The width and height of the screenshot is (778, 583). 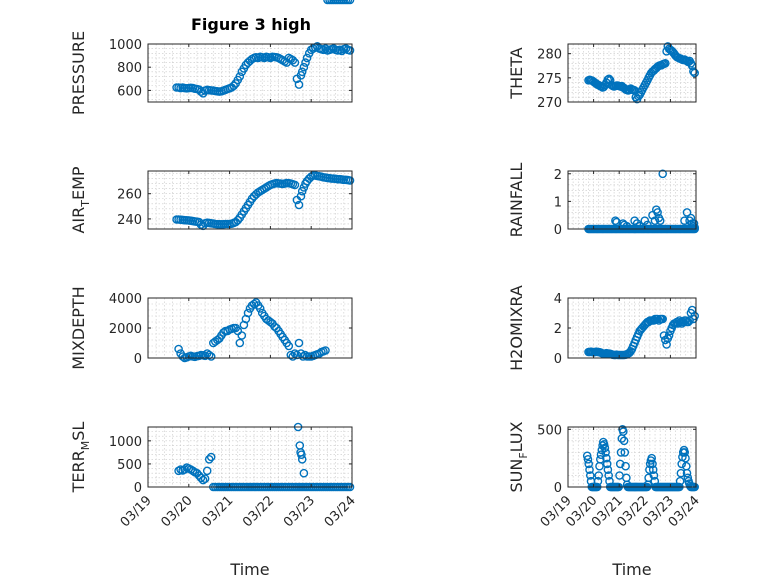 I want to click on airtemp-series, so click(x=263, y=201).